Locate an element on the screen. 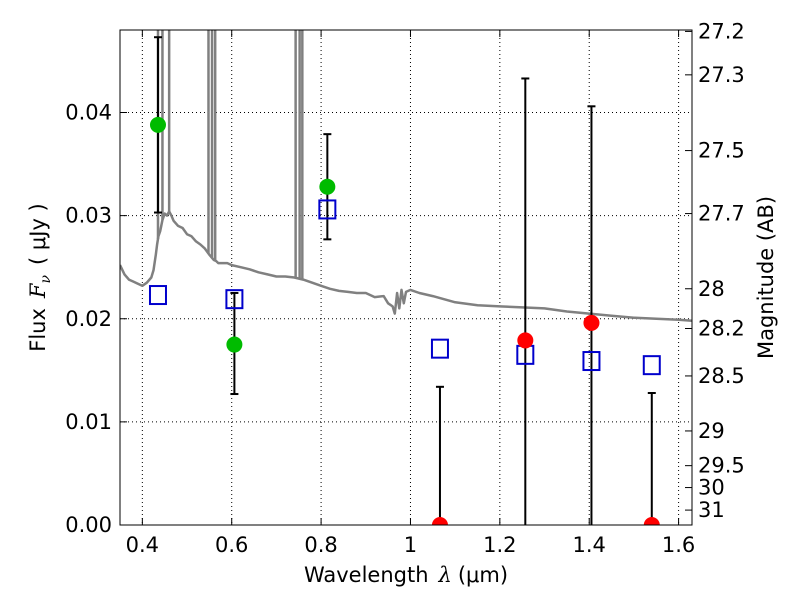 The image size is (800, 600). x-tick-label: 1 is located at coordinates (410, 545).